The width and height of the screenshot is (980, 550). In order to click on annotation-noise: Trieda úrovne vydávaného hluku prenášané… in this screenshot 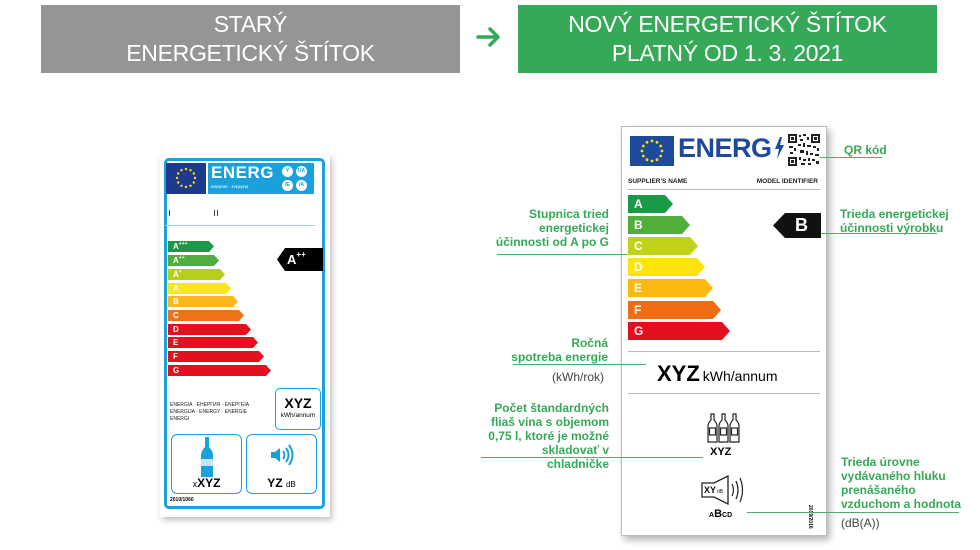, I will do `click(901, 483)`.